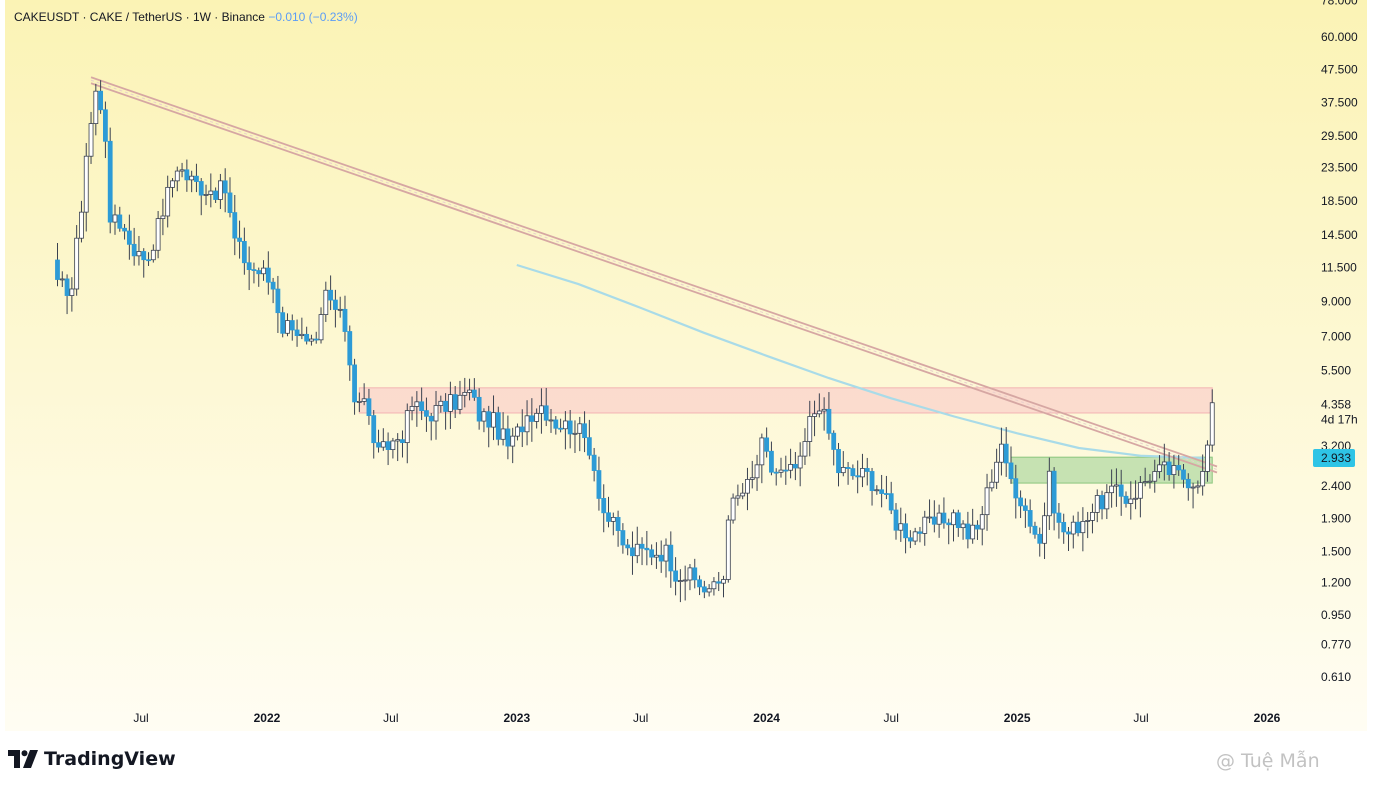 The image size is (1373, 787). I want to click on tradingview-brand: TradingView, so click(92, 759).